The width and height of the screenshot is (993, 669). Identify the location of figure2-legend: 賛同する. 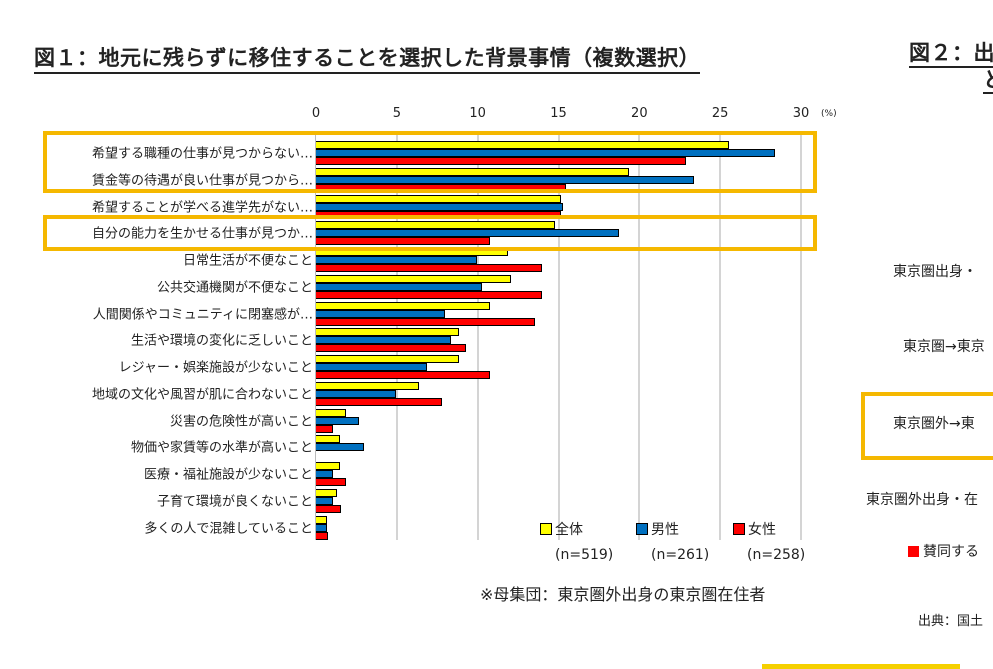
(943, 551).